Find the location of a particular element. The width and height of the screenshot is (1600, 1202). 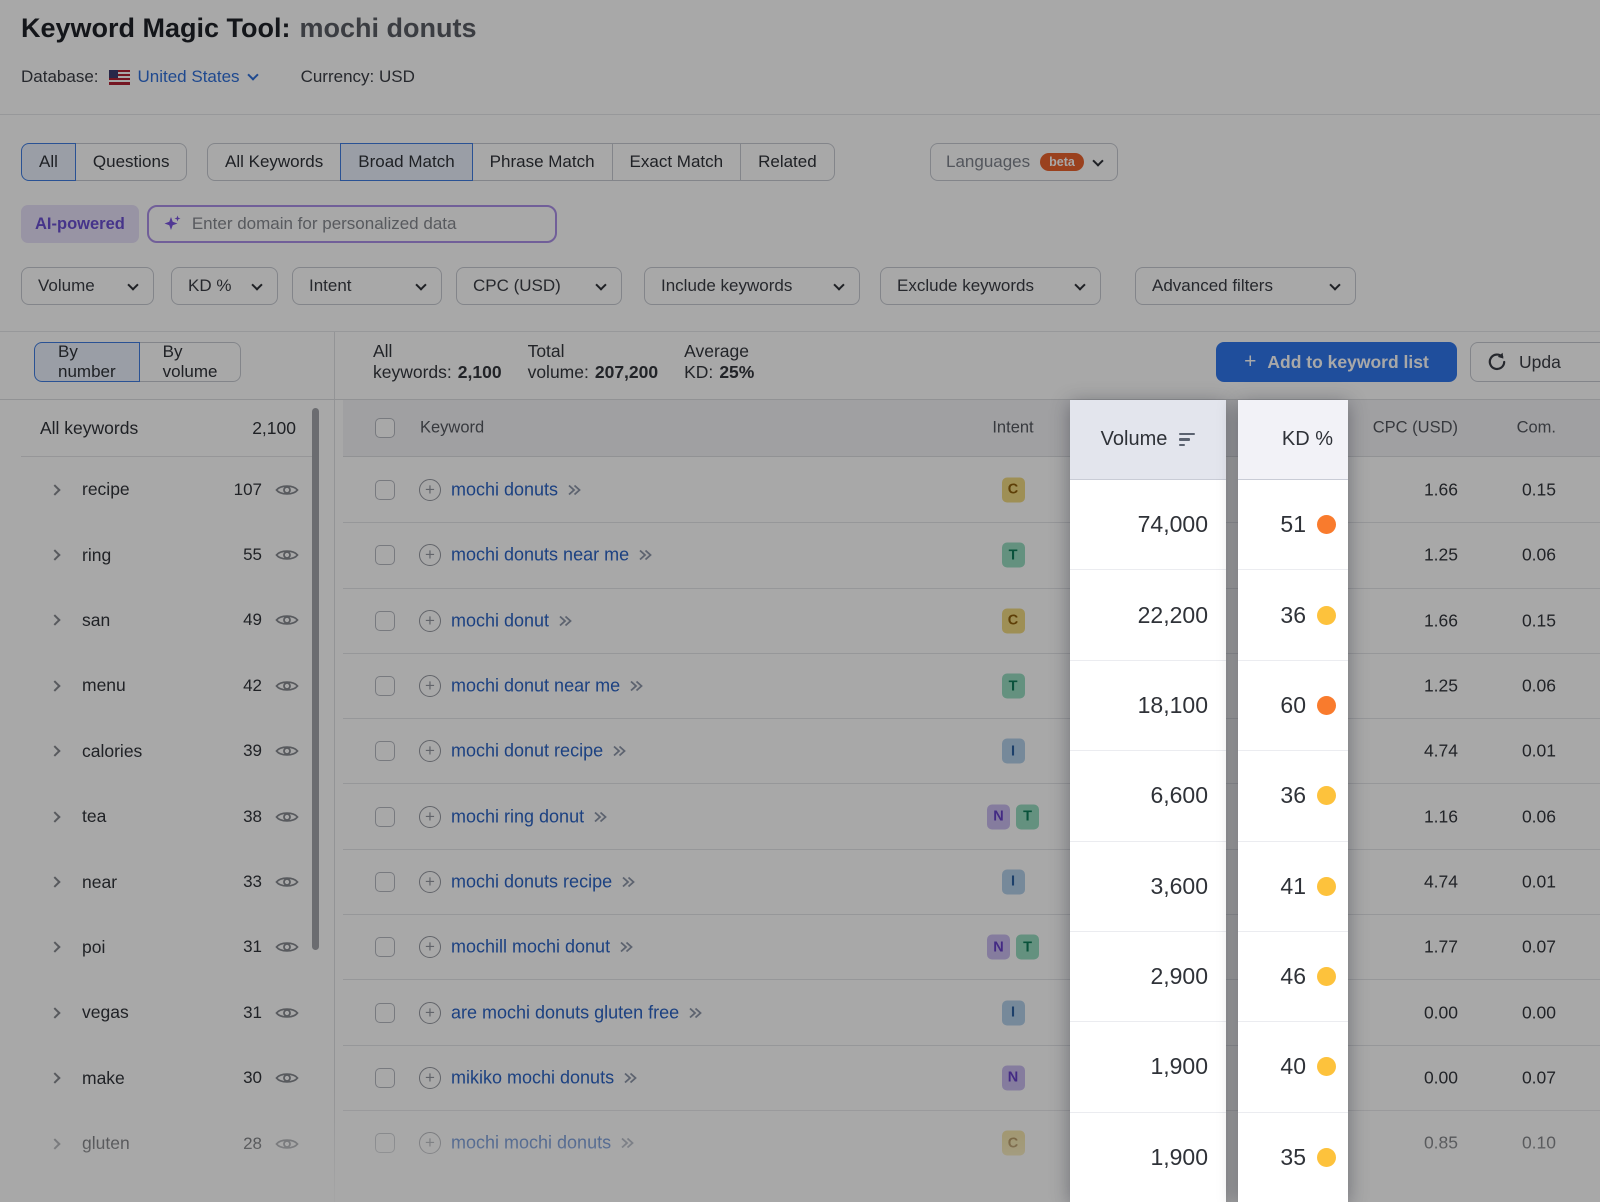

filter-kd: KD % is located at coordinates (224, 286).